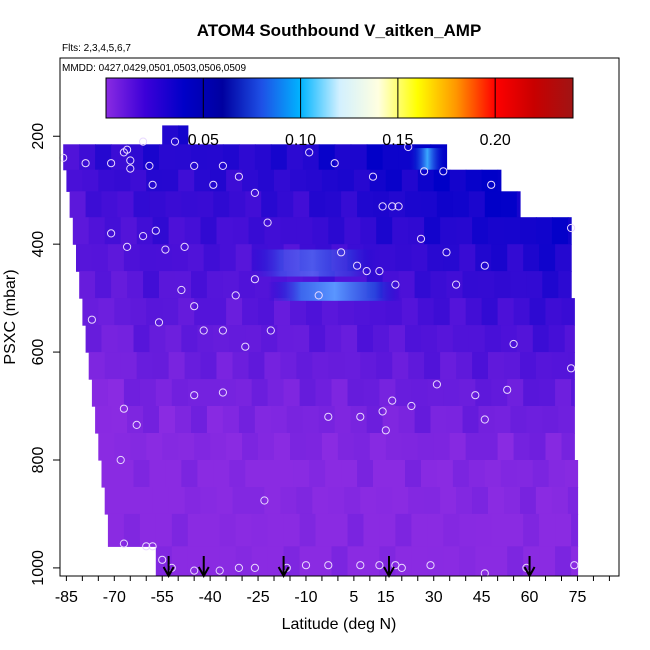  Describe the element at coordinates (154, 68) in the screenshot. I see `dates-label: MMDD: 0427,0429,0501,0503,0506,0509` at that location.